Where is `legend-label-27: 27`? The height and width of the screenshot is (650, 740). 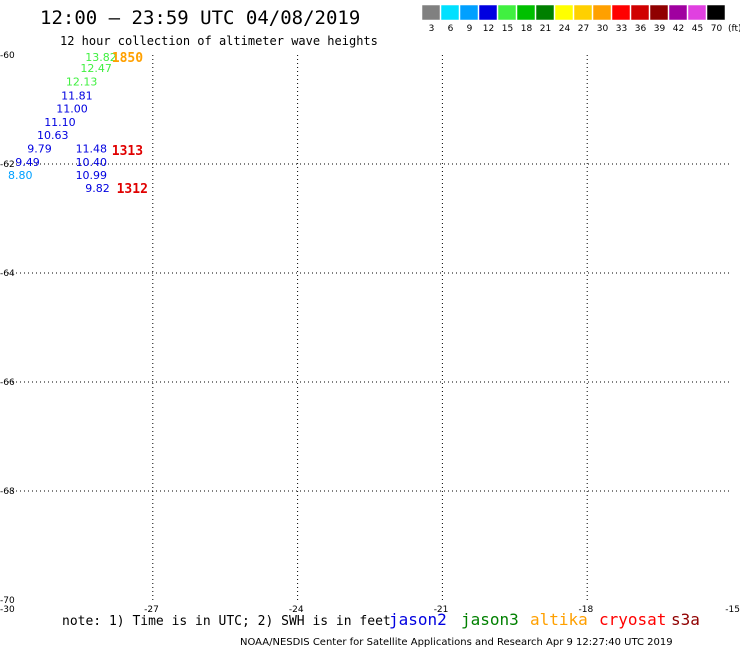 legend-label-27: 27 is located at coordinates (583, 29).